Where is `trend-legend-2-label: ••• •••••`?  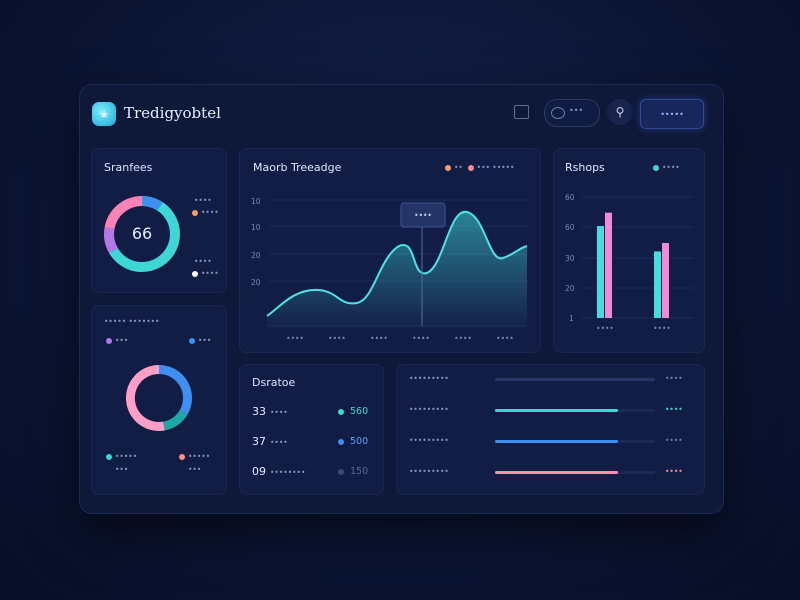
trend-legend-2-label: ••• ••••• is located at coordinates (495, 167).